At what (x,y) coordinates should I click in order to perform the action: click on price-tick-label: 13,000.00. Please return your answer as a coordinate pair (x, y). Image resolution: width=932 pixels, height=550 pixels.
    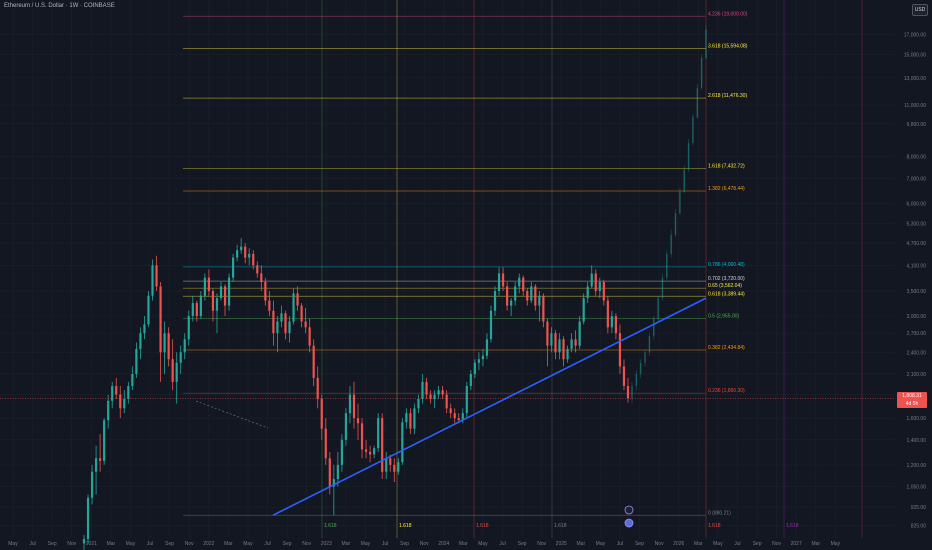
    Looking at the image, I should click on (915, 79).